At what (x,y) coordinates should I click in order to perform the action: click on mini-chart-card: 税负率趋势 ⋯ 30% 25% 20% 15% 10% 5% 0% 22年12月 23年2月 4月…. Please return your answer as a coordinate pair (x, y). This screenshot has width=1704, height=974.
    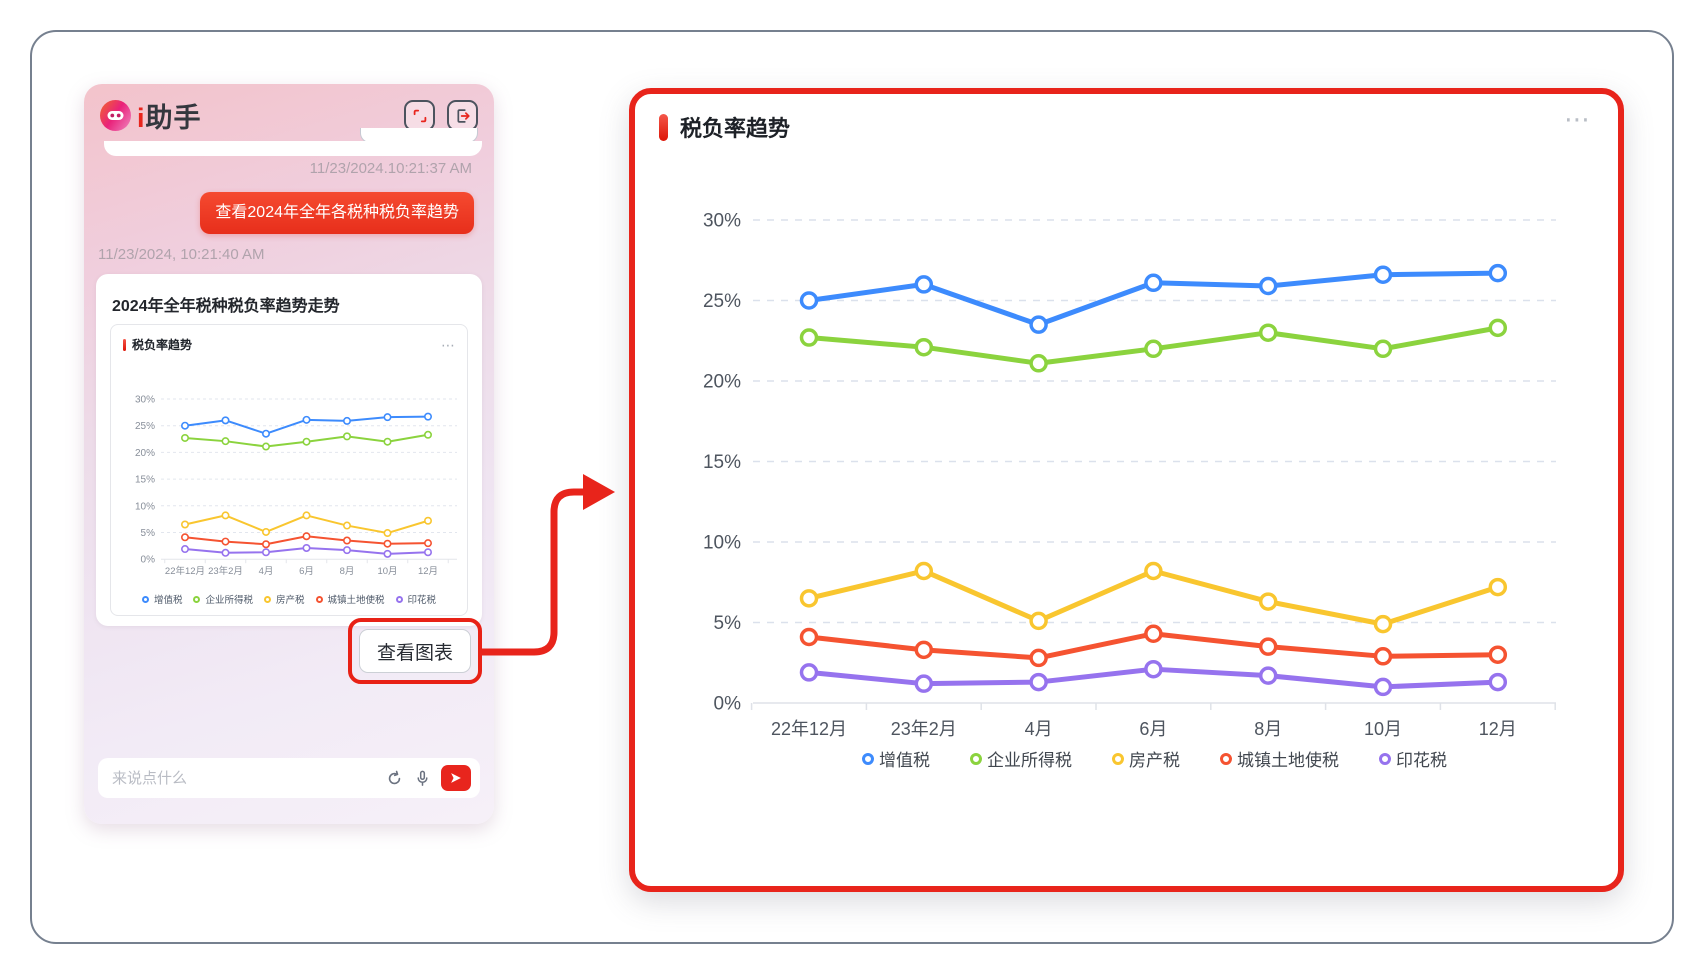
    Looking at the image, I should click on (289, 470).